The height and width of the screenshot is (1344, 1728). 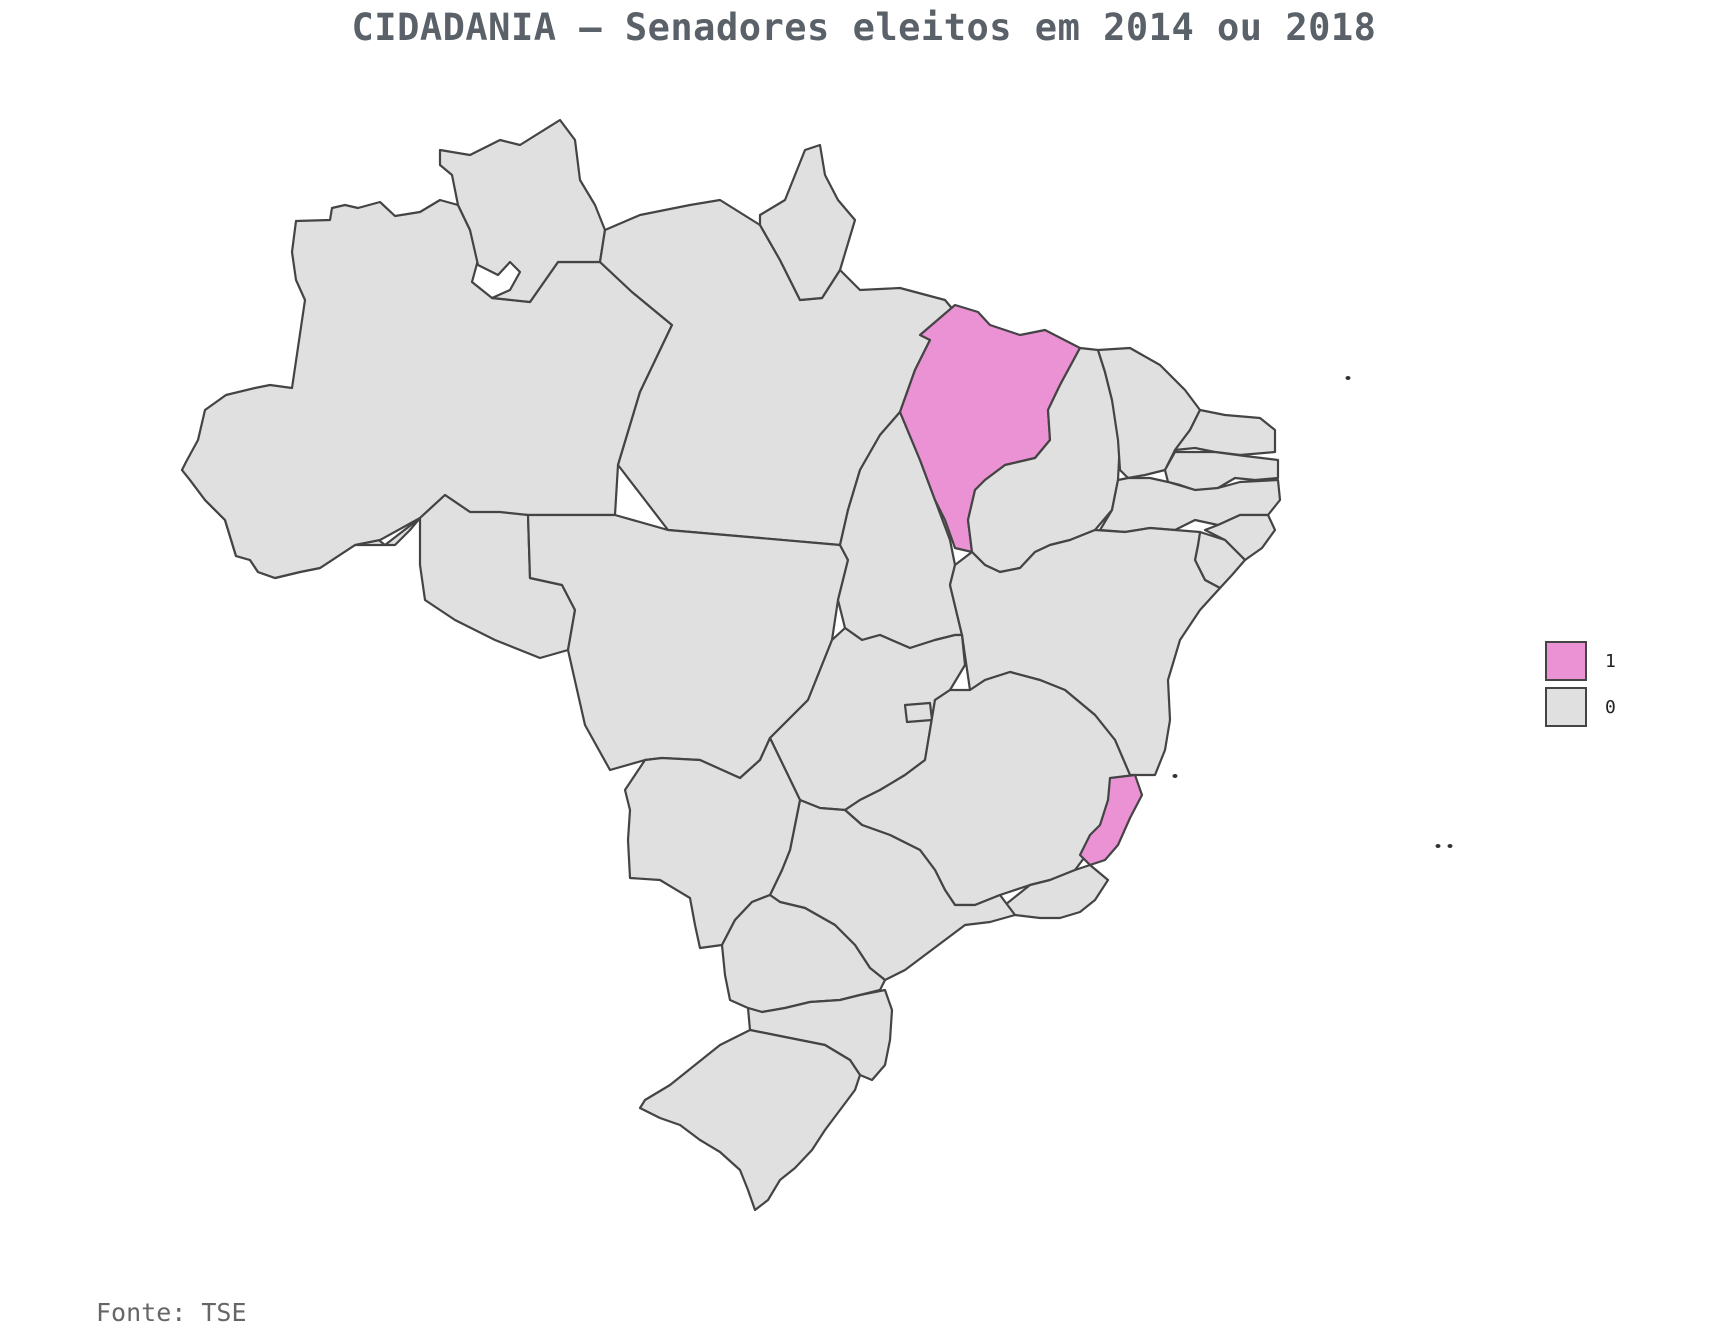 What do you see at coordinates (1610, 661) in the screenshot?
I see `legend-label-1: 1` at bounding box center [1610, 661].